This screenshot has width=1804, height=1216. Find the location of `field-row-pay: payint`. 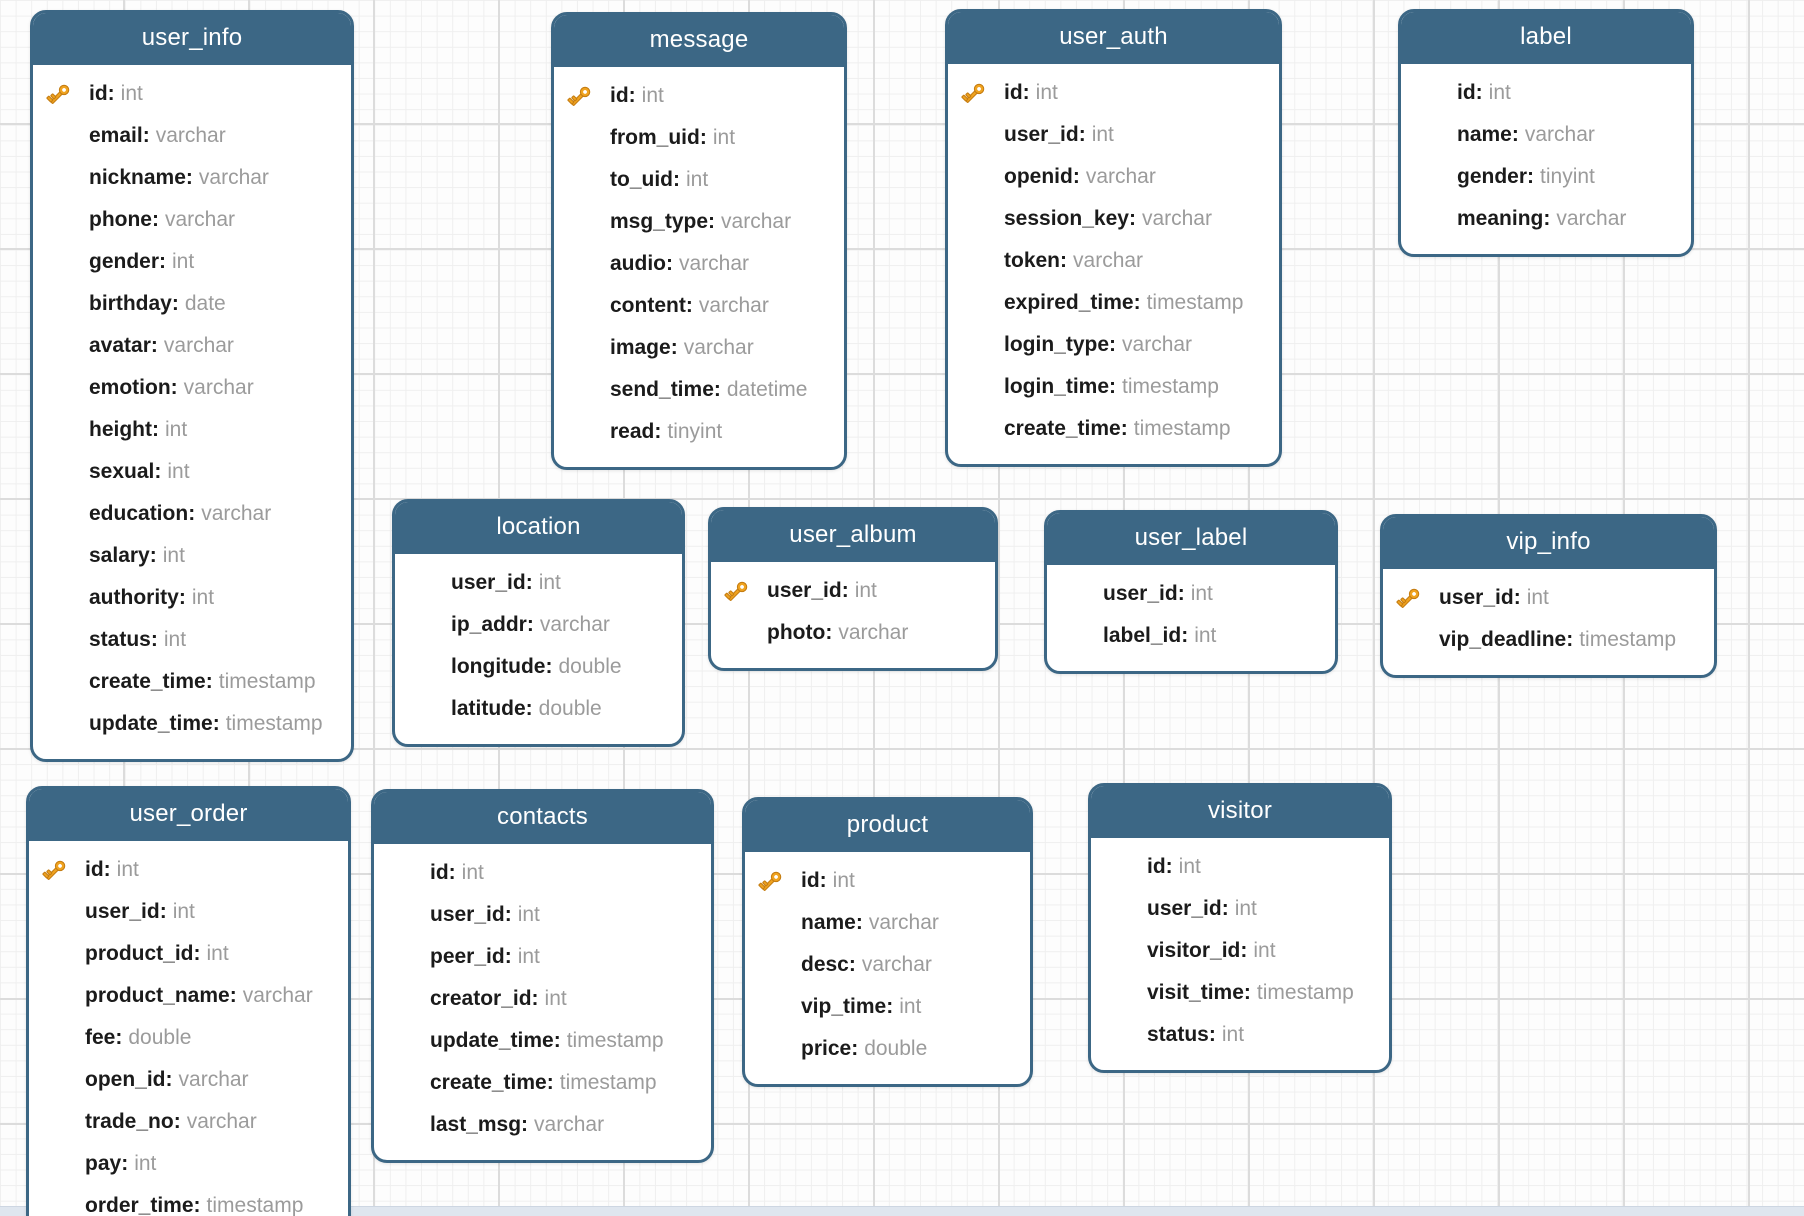

field-row-pay: payint is located at coordinates (188, 1164).